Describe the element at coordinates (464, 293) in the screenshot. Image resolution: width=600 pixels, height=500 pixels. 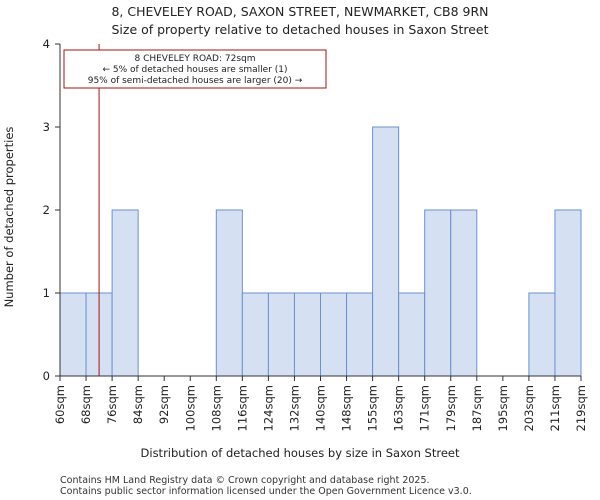
I see `bar-179sqm` at that location.